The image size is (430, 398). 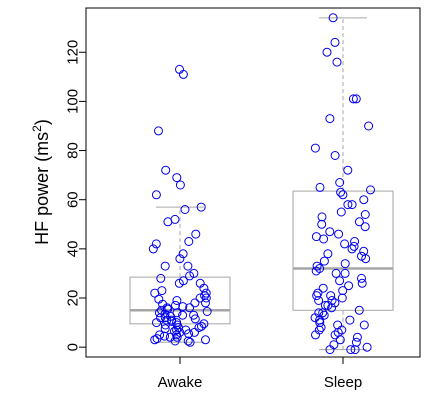 I want to click on y-axis-title: HF power (ms2), so click(x=41, y=182).